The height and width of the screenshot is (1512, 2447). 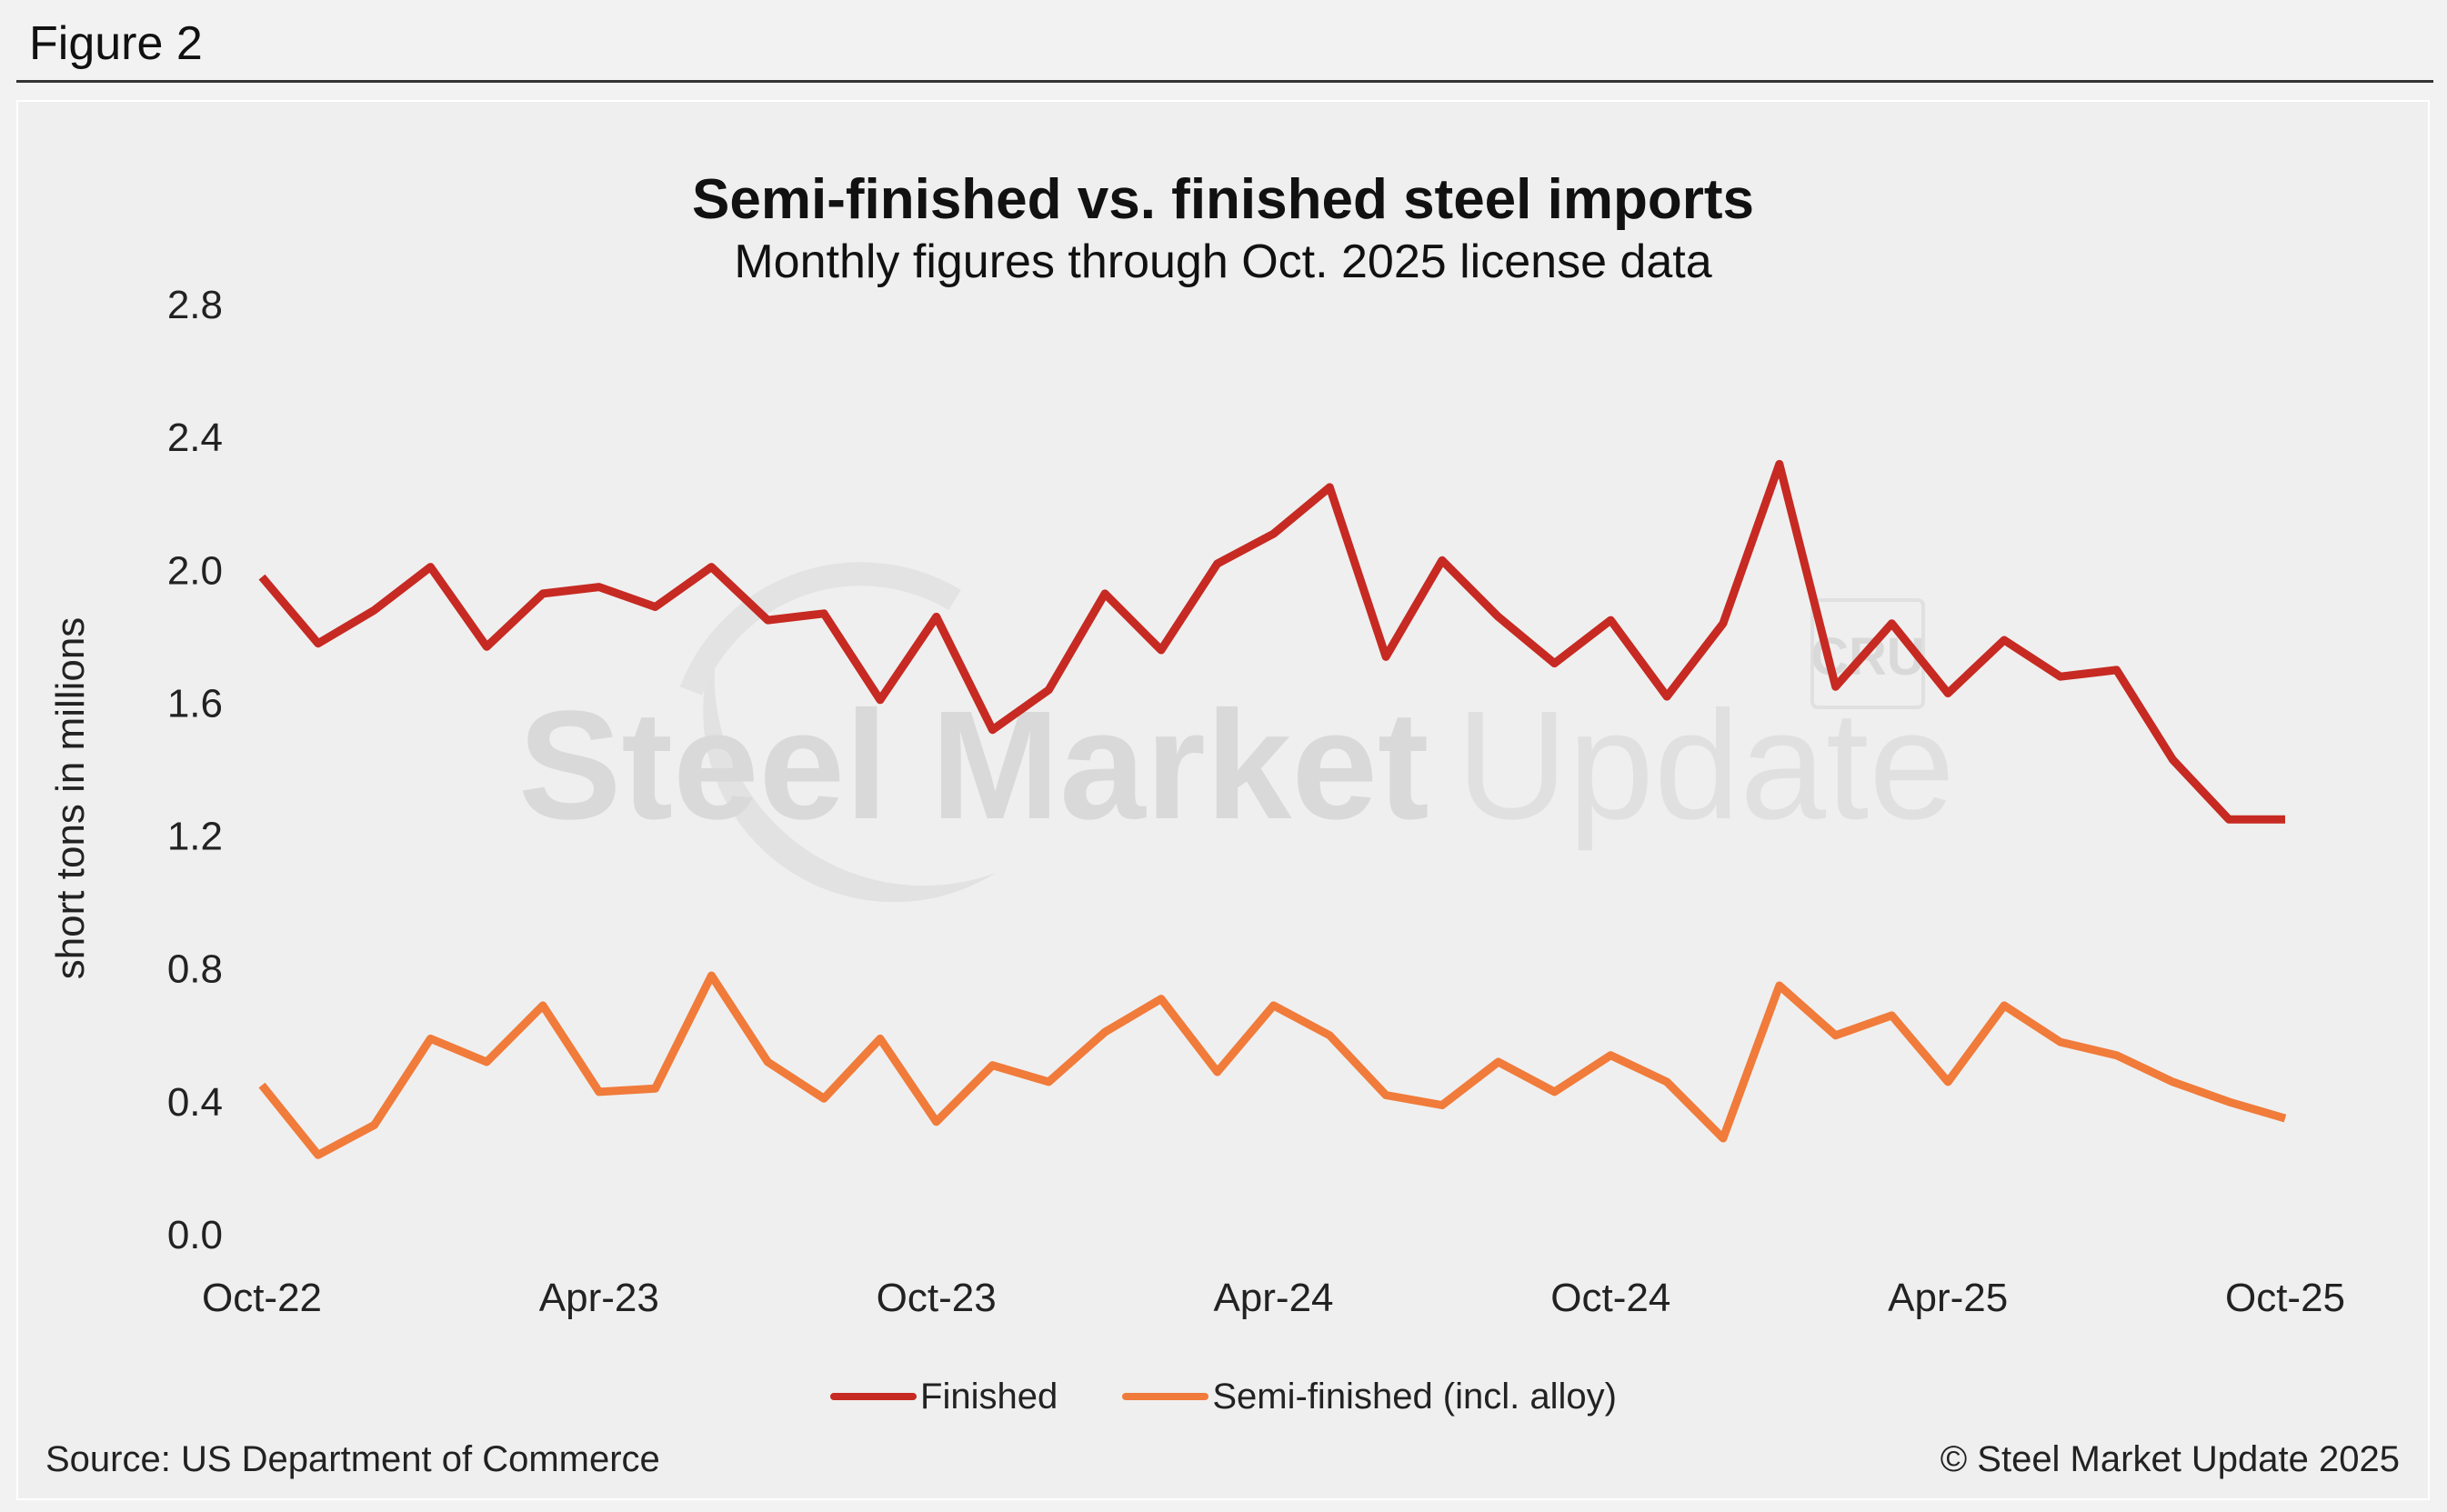 I want to click on watermark-text-light: Update, so click(x=1706, y=765).